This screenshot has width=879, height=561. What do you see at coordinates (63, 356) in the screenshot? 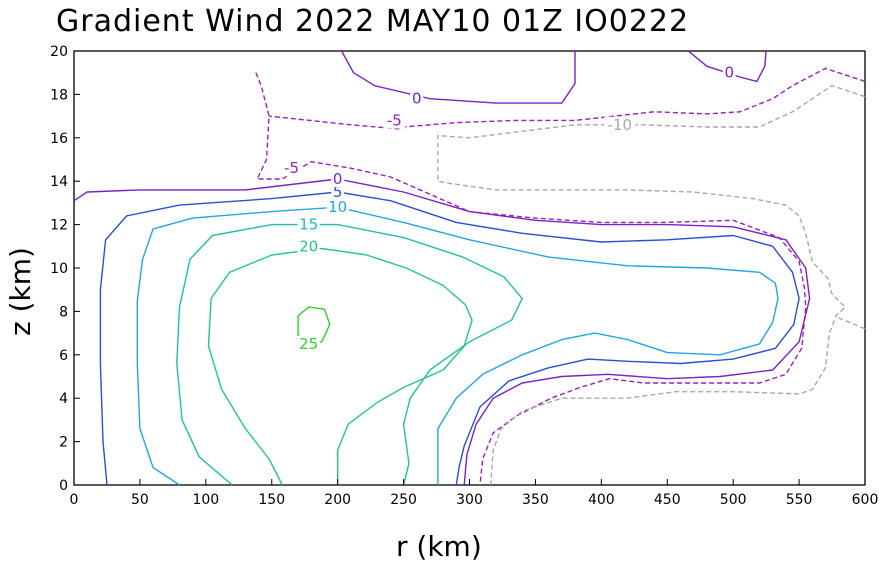
I see `y-tick-label: 6` at bounding box center [63, 356].